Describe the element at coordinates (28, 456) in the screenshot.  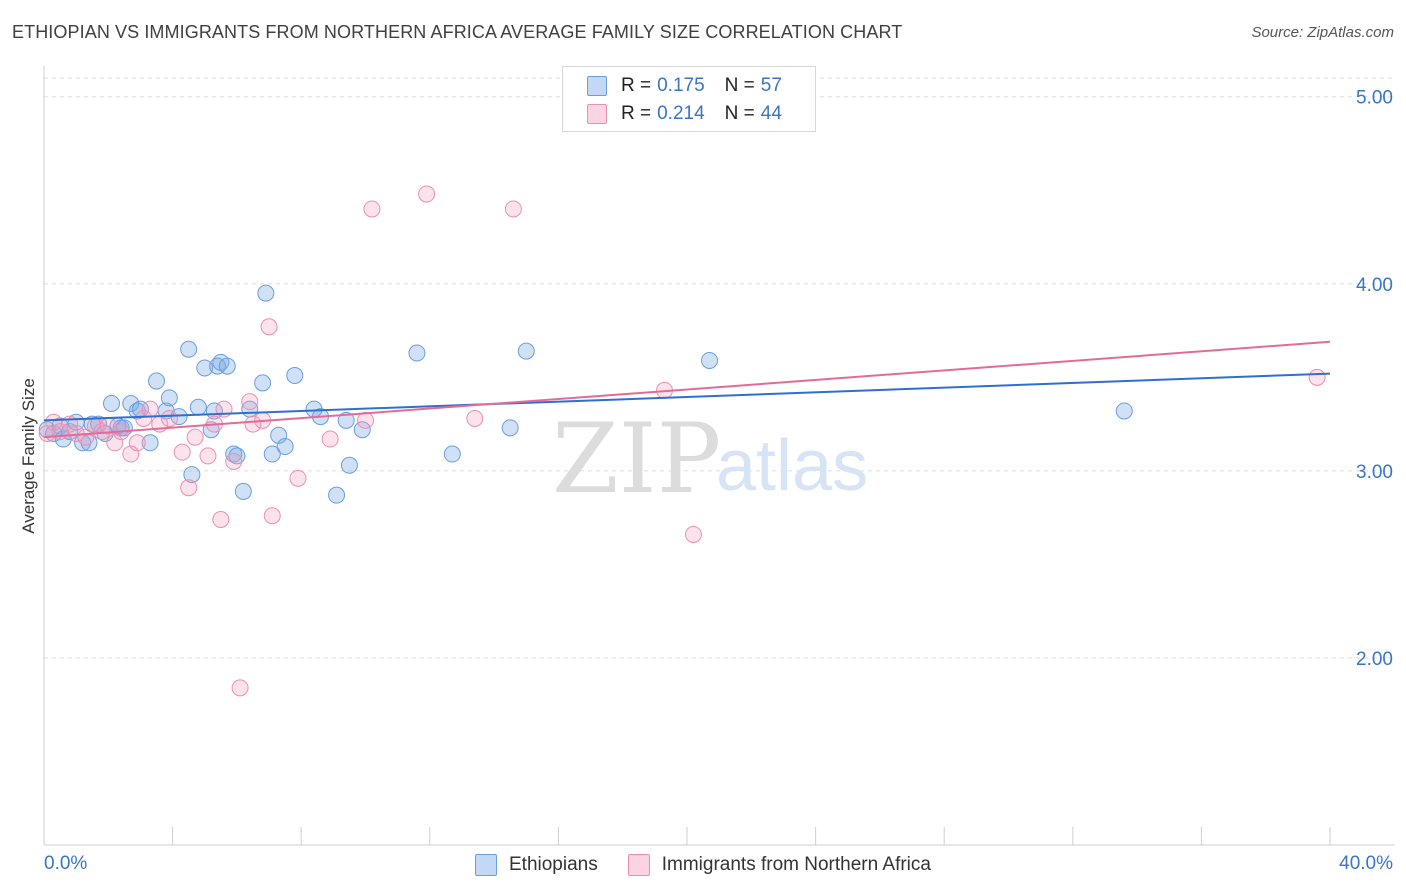
I see `y-axis-label: Average Family Size` at that location.